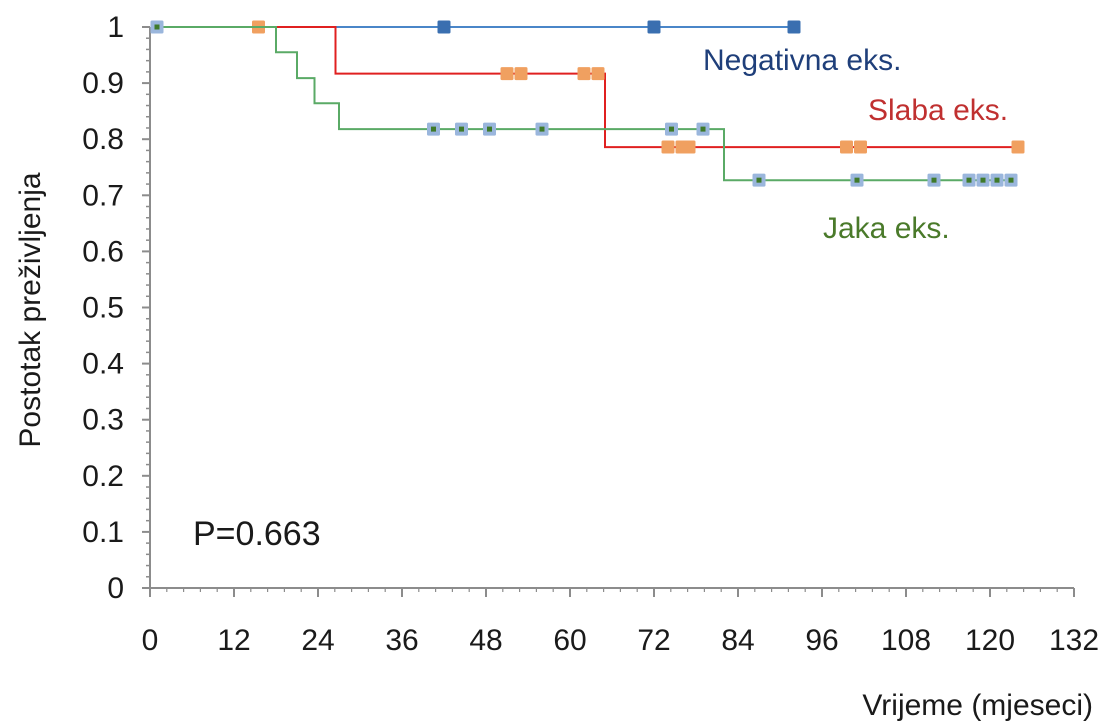 The image size is (1111, 723). I want to click on x-axis-title: Vrijeme (mjeseci), so click(977, 705).